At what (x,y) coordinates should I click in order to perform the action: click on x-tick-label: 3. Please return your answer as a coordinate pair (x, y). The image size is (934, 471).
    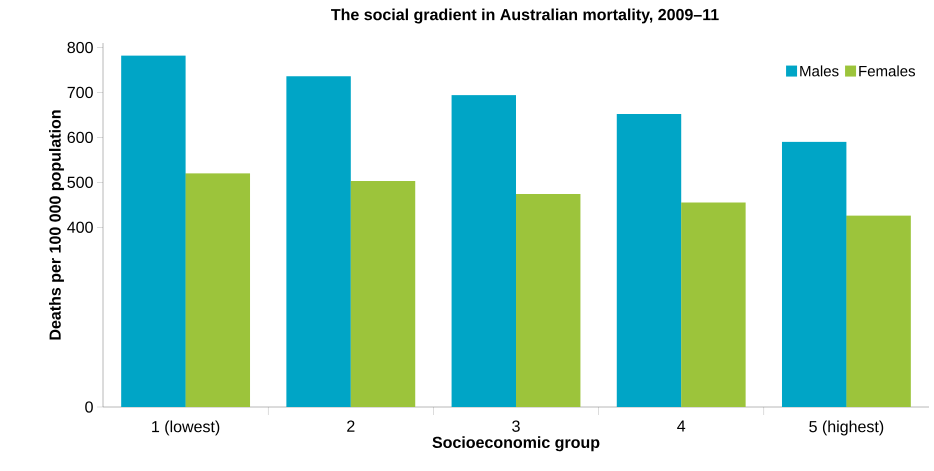
    Looking at the image, I should click on (516, 426).